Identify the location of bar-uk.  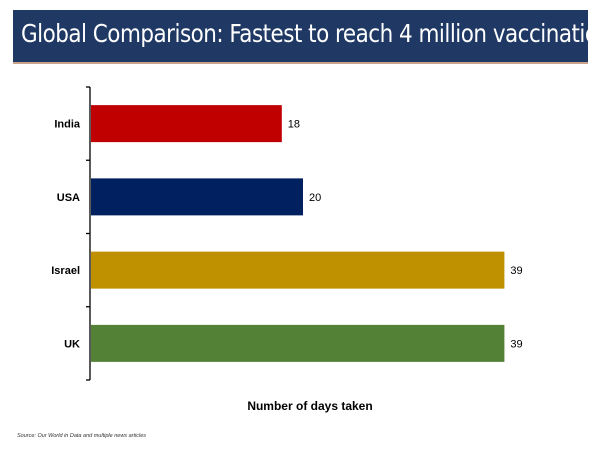
(298, 343).